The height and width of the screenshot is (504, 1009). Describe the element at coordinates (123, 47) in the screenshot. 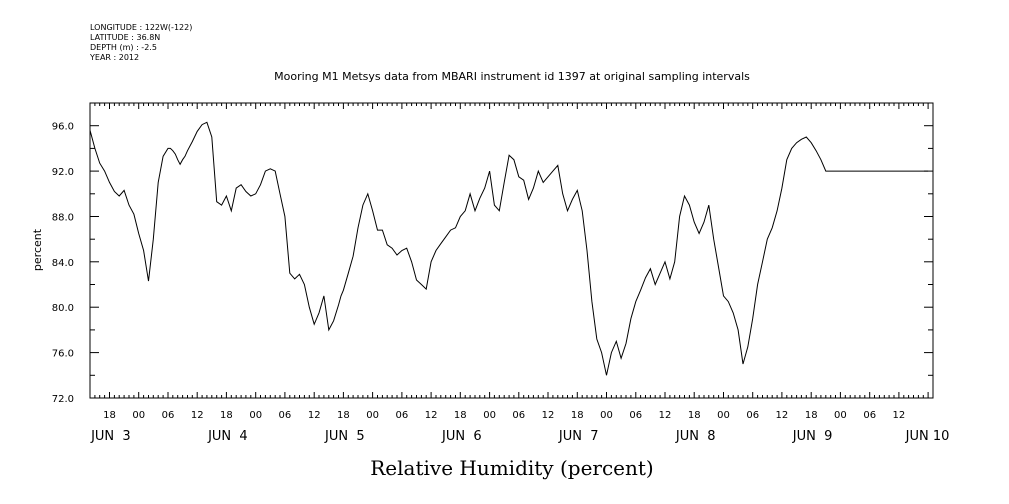

I see `depth-line: DEPTH (m) : -2.5` at that location.